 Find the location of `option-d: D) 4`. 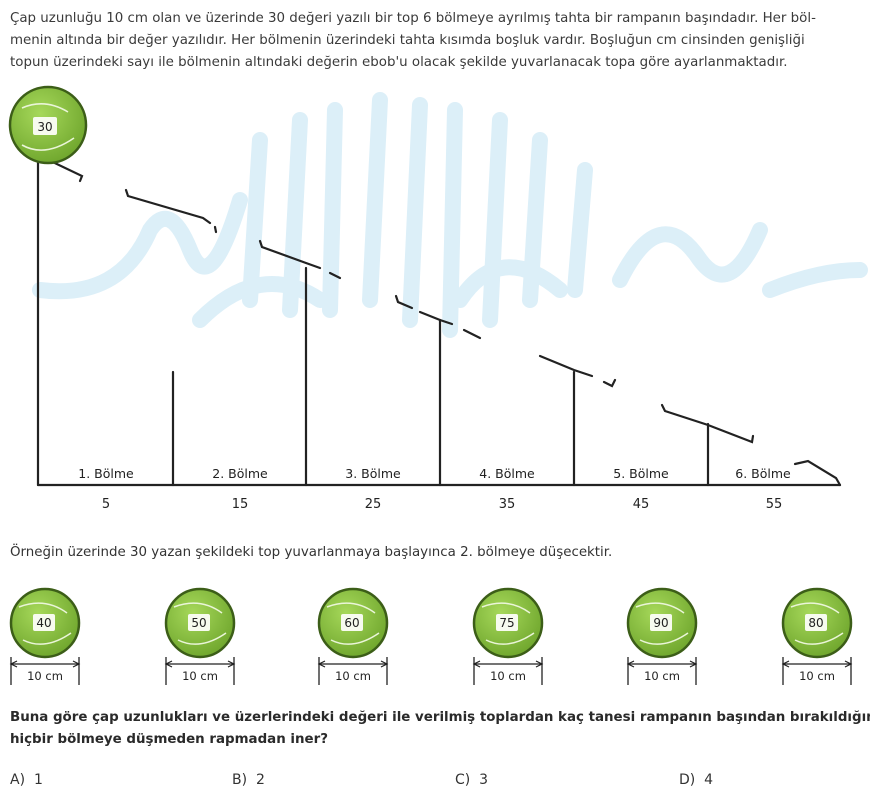

option-d: D) 4 is located at coordinates (696, 780).